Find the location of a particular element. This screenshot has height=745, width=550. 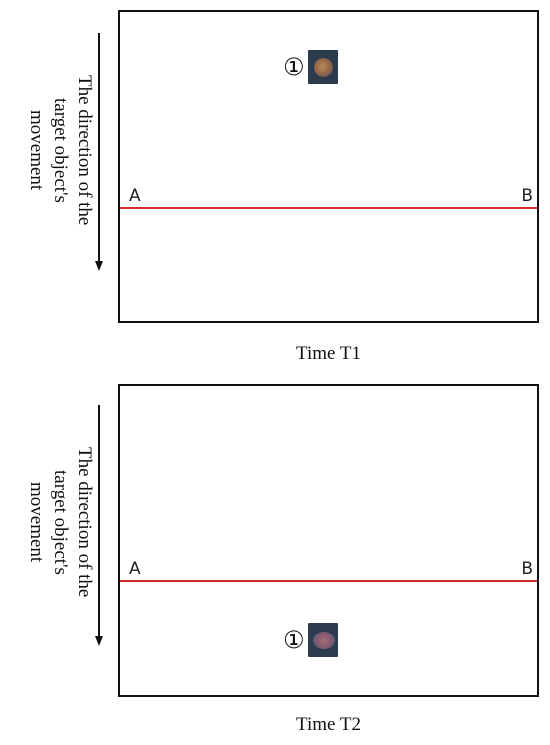

panel-caption: Time T2 is located at coordinates (328, 724).